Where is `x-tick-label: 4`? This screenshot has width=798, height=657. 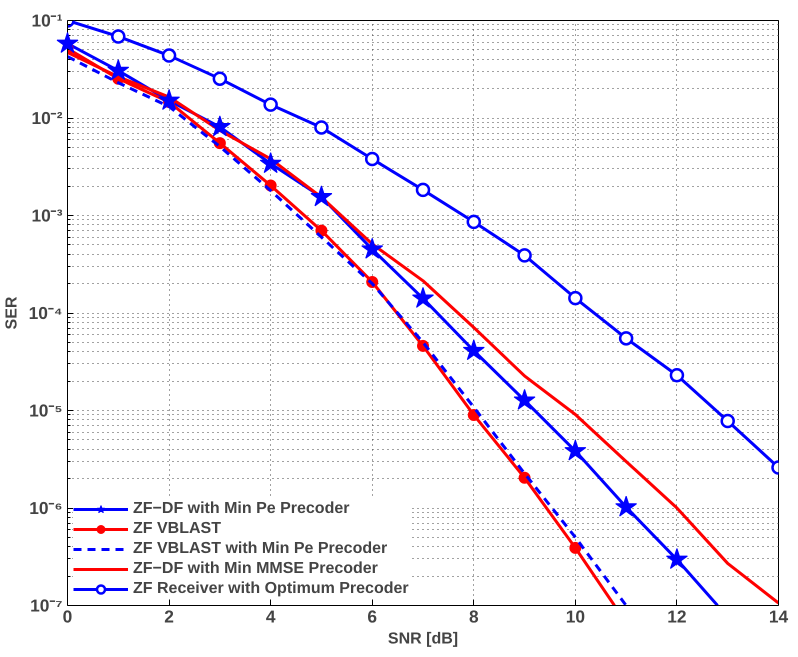
x-tick-label: 4 is located at coordinates (271, 616).